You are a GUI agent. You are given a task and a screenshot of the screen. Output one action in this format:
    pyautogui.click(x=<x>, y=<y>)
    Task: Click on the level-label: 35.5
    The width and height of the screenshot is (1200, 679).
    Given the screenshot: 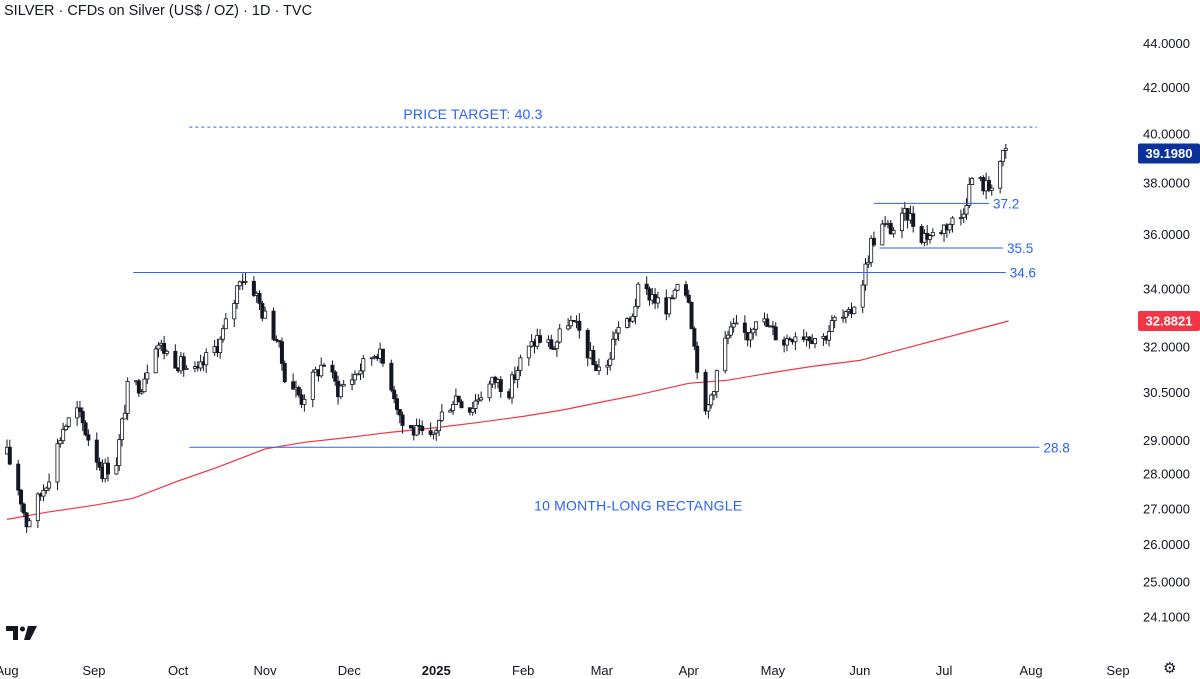 What is the action you would take?
    pyautogui.click(x=1020, y=248)
    